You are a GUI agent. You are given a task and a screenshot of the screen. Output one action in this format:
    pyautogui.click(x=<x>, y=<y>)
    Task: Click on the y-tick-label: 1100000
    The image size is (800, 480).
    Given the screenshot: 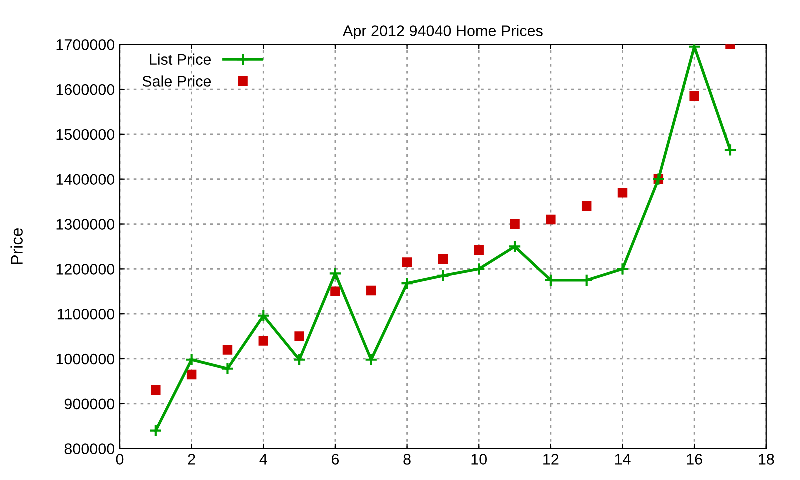 What is the action you would take?
    pyautogui.click(x=86, y=314)
    